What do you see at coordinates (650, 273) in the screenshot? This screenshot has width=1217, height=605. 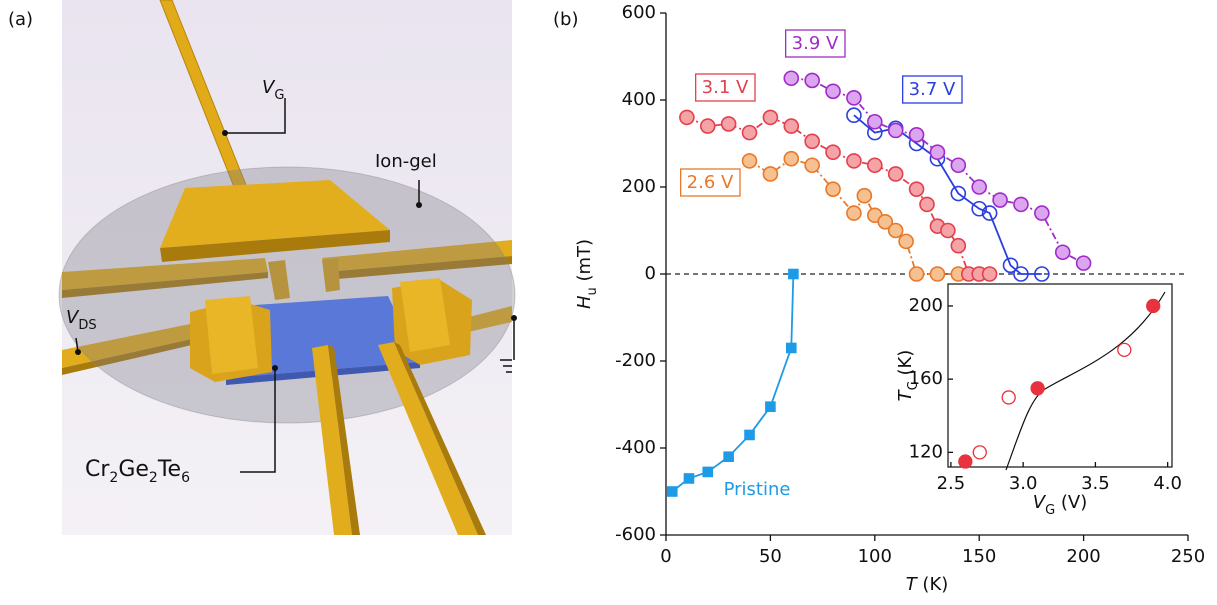 I see `y-tick-label: 0` at bounding box center [650, 273].